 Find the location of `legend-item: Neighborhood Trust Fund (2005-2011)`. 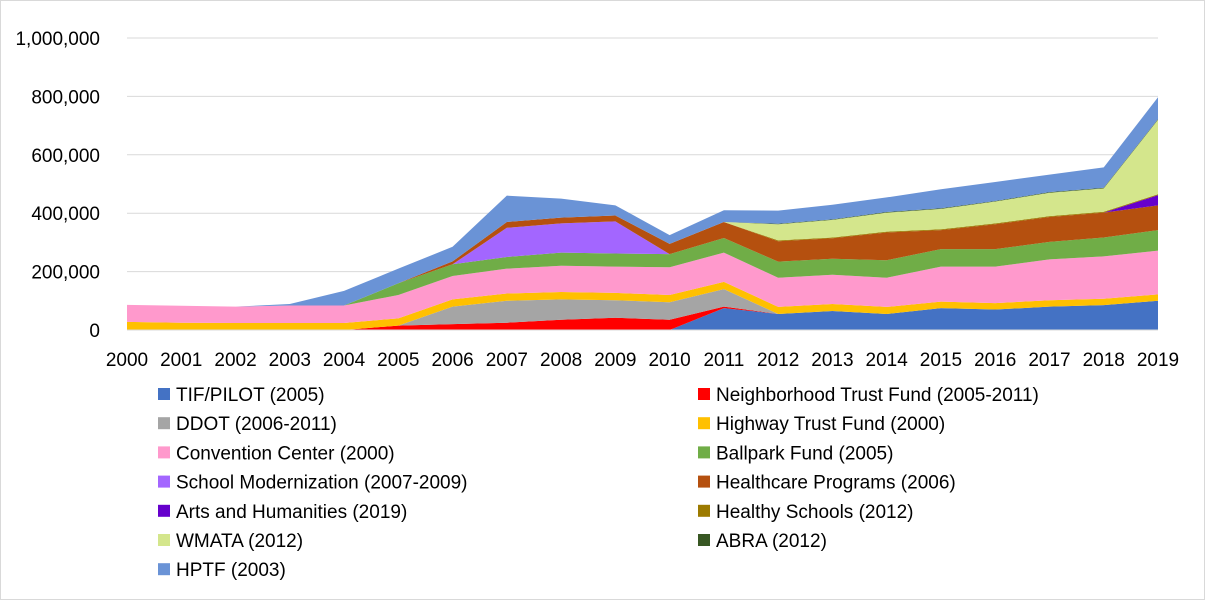

legend-item: Neighborhood Trust Fund (2005-2011) is located at coordinates (868, 395).